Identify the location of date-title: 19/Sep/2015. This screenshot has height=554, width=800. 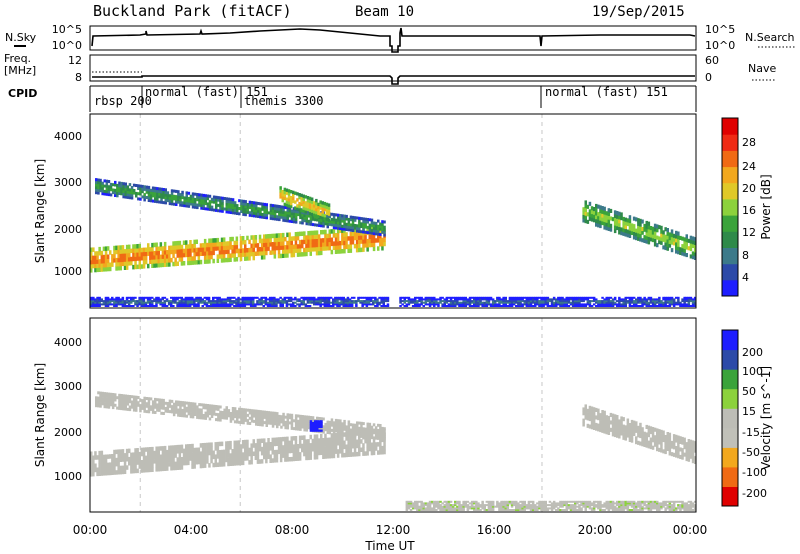
(638, 12).